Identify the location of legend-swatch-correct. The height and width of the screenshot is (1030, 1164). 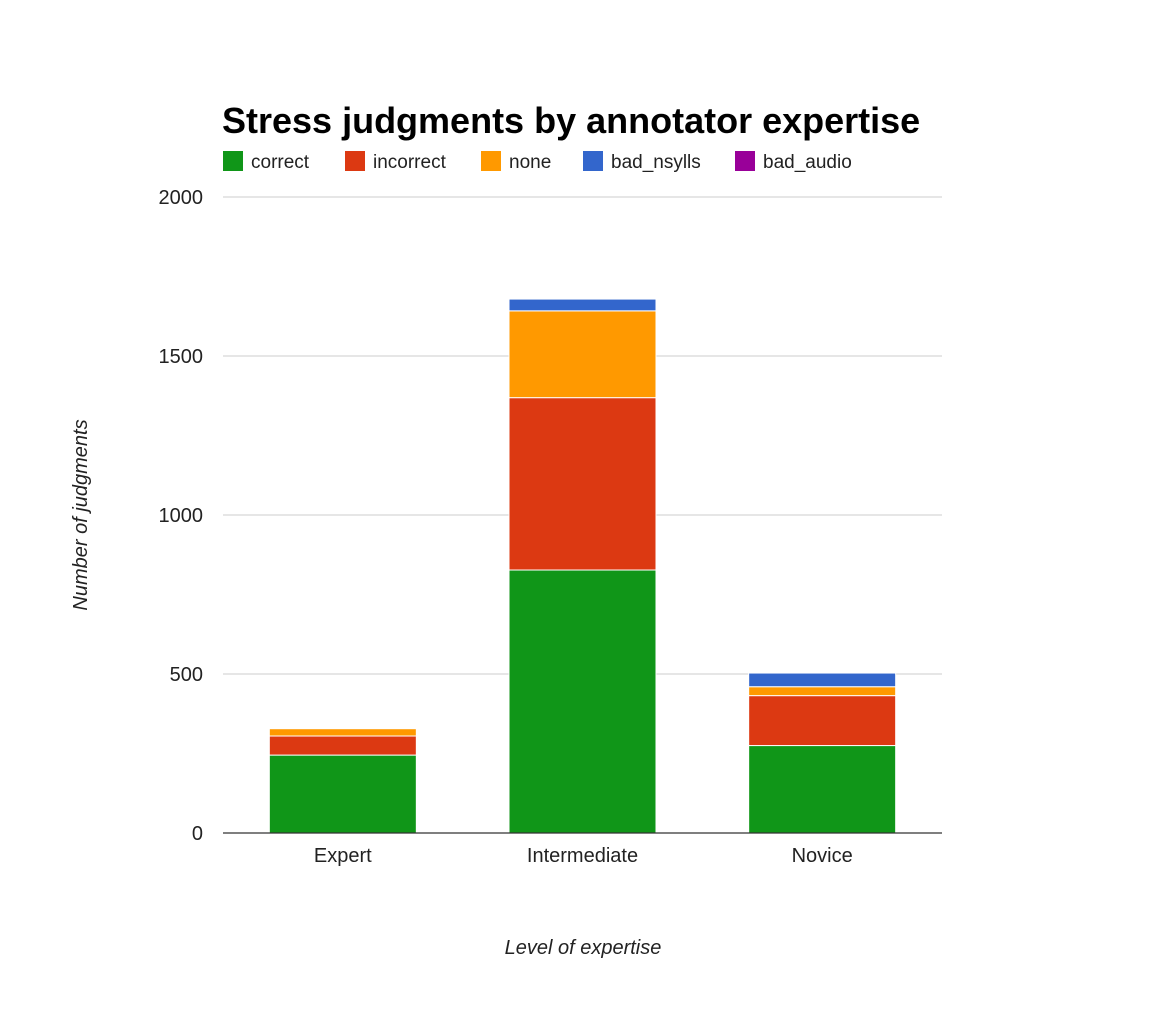
(233, 161).